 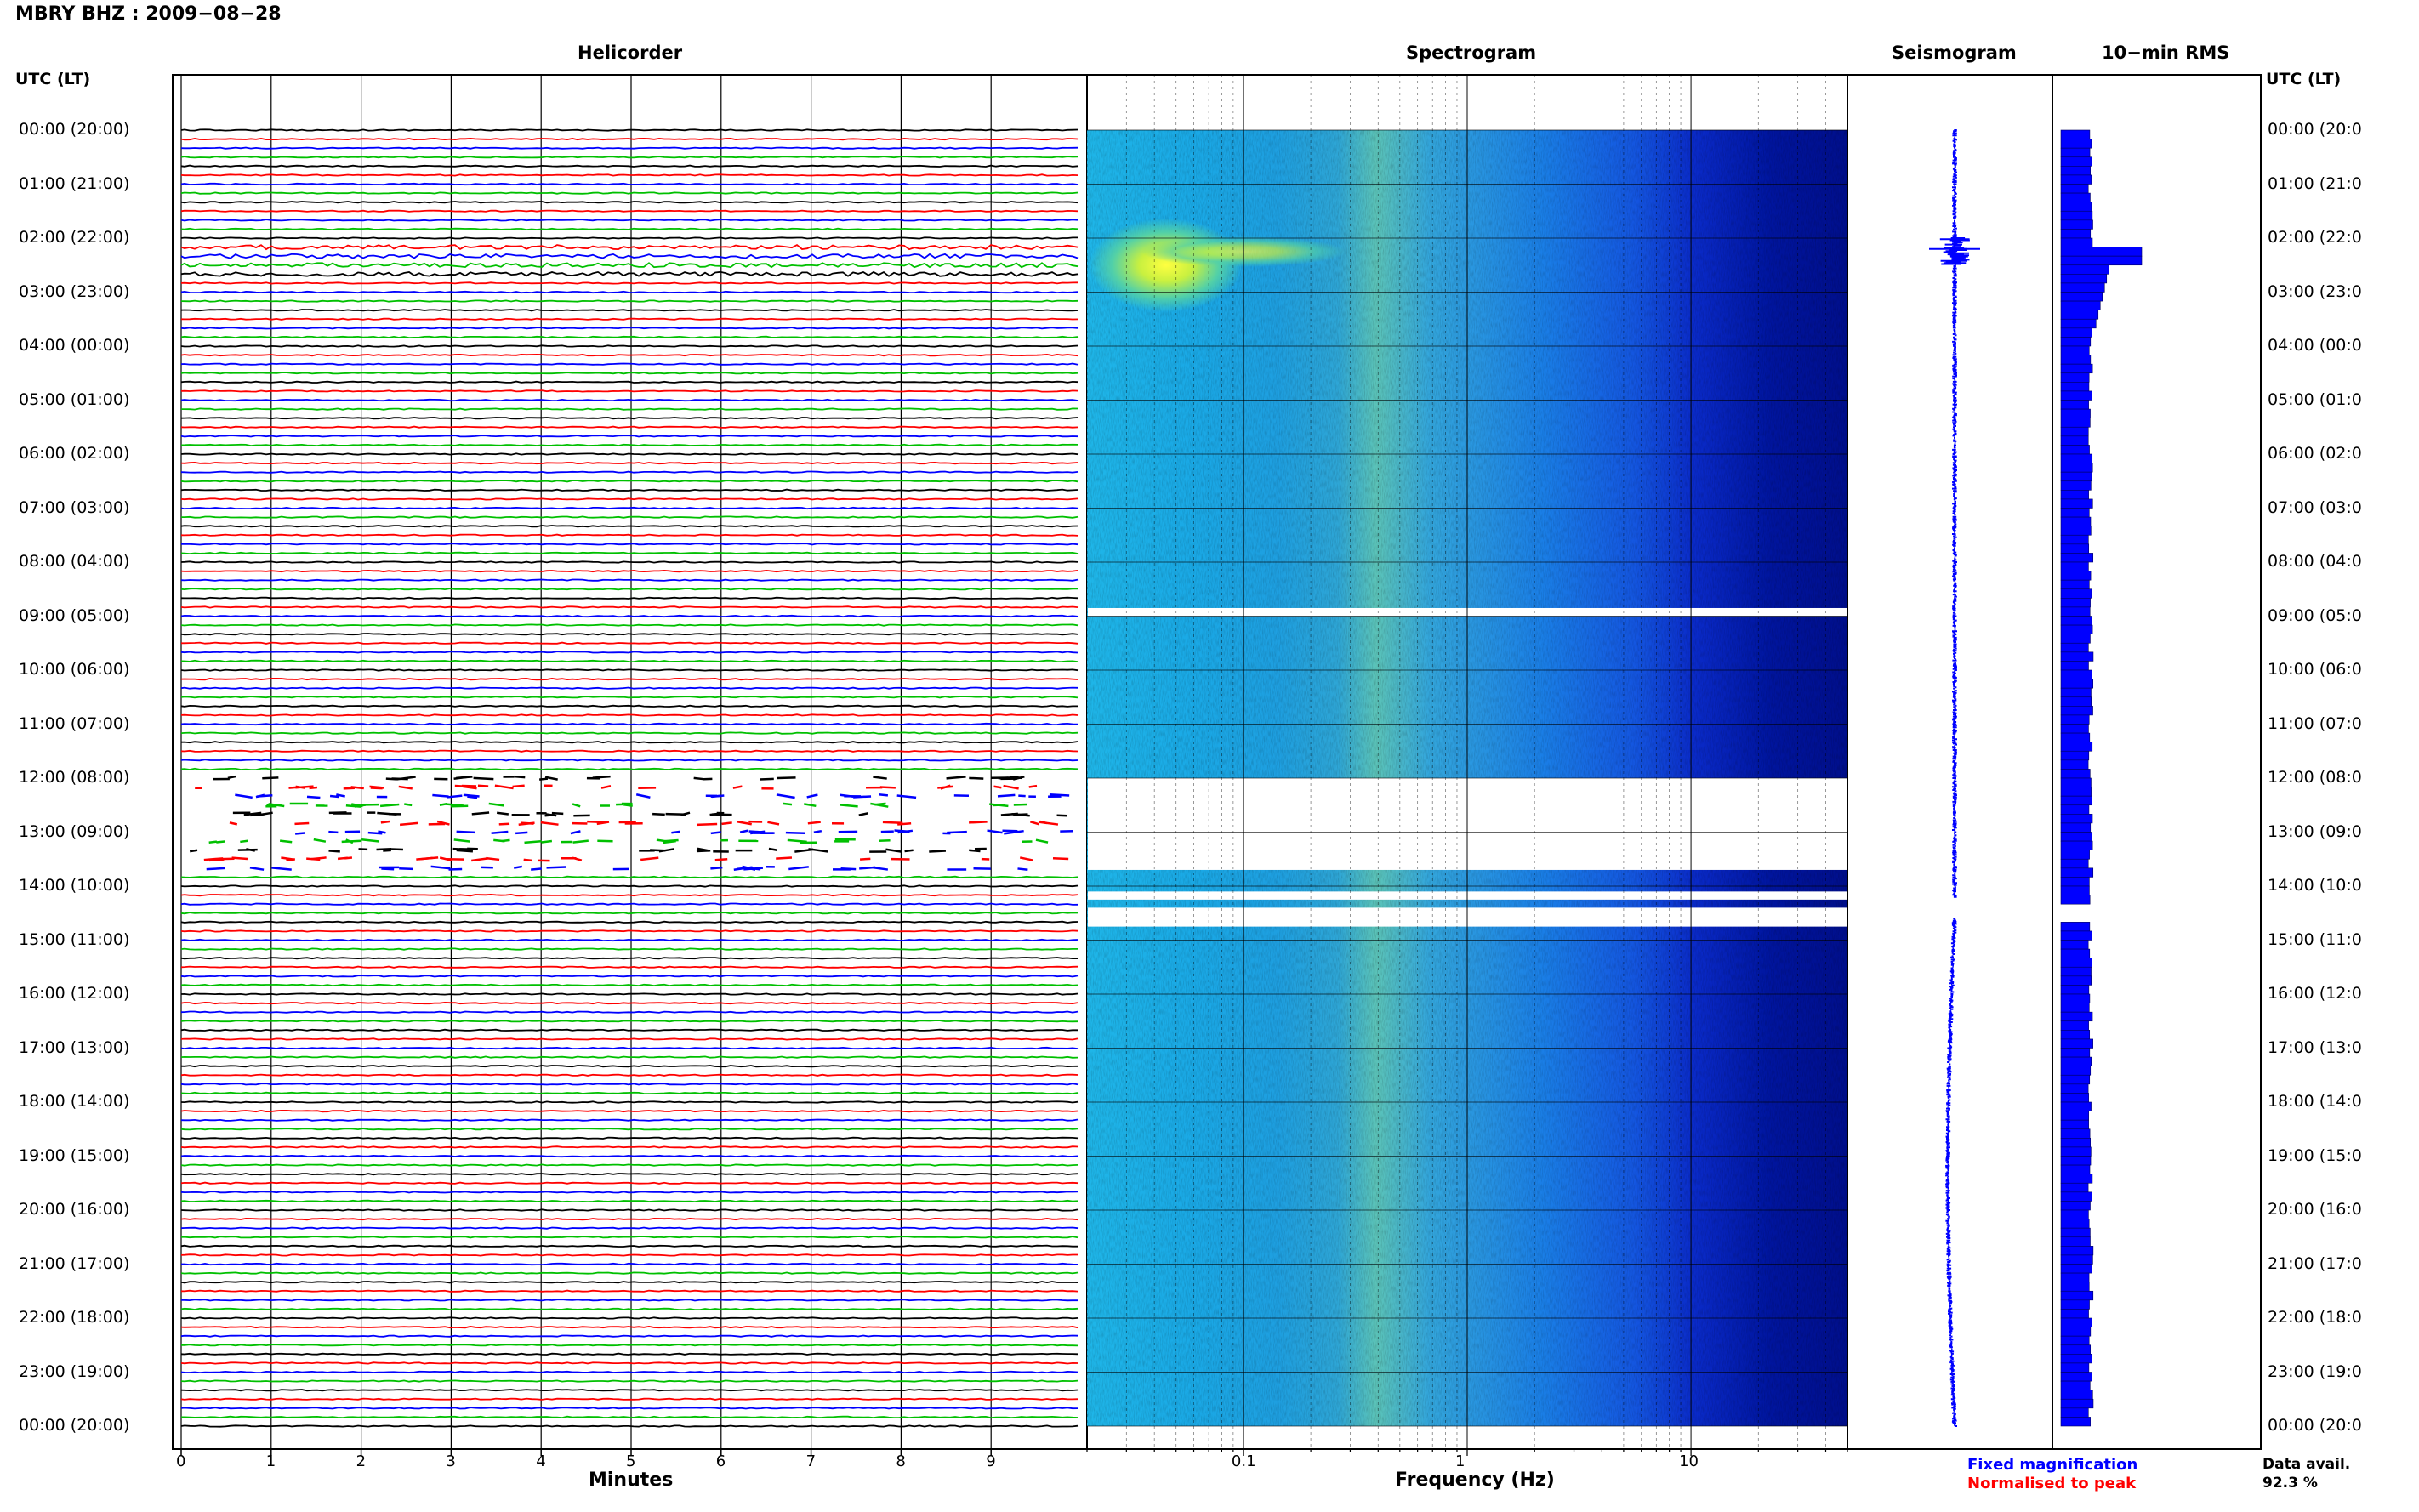 I want to click on seismogram-frame, so click(x=1950, y=762).